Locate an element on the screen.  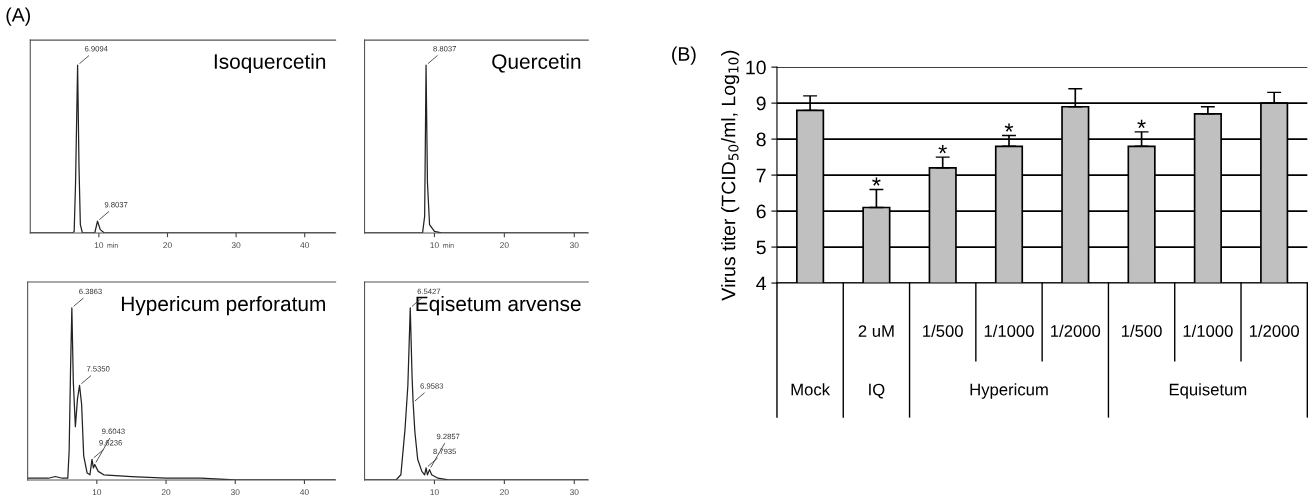
y-tick-label: 9 is located at coordinates (761, 103).